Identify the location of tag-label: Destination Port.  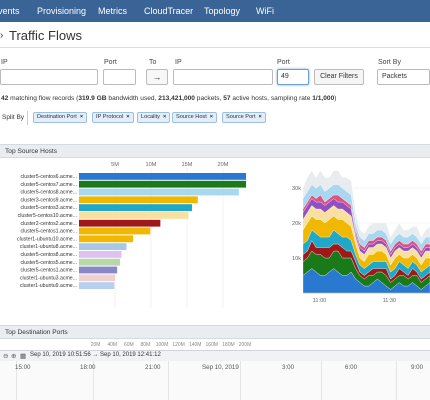
(57, 117).